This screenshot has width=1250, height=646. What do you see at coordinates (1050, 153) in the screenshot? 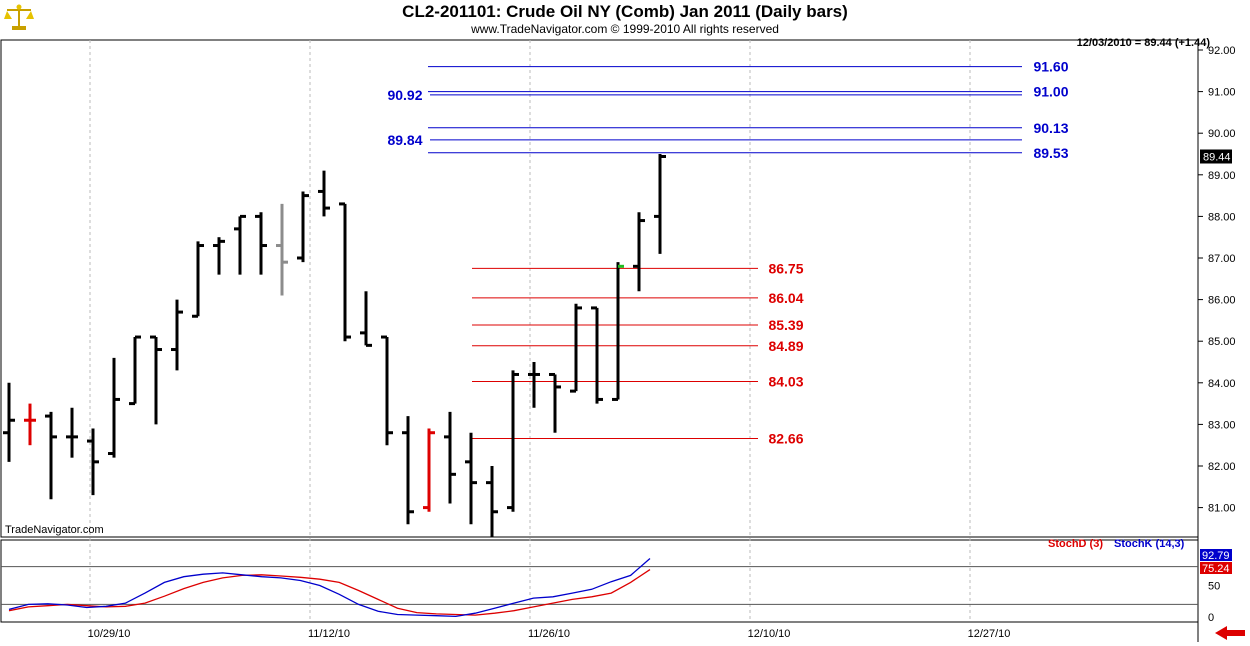
I see `projection-label: 89.53` at bounding box center [1050, 153].